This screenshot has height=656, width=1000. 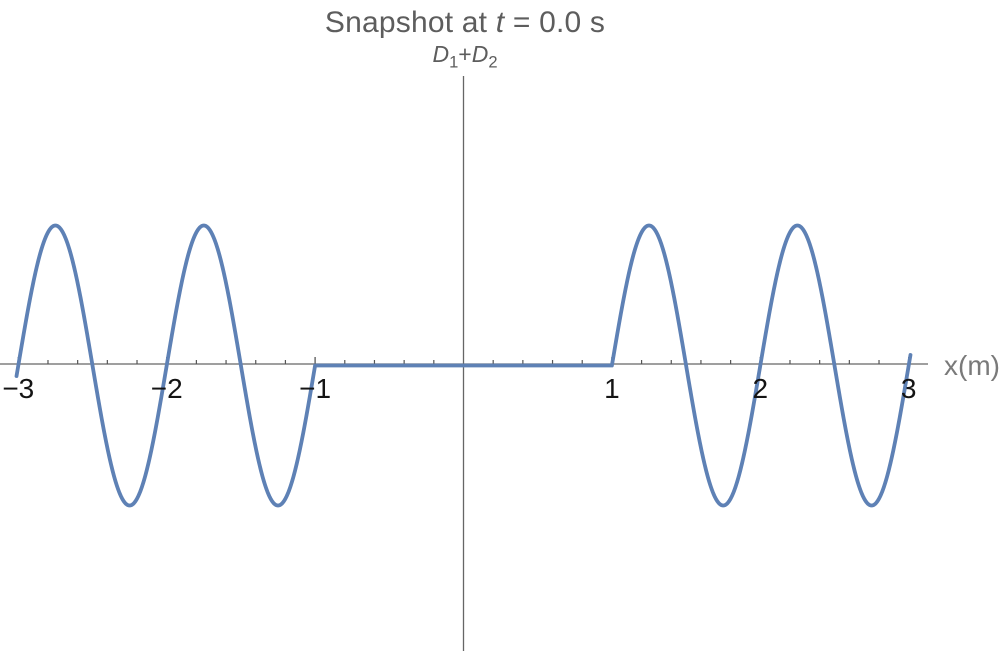 I want to click on x-tick-label: −2, so click(x=166, y=388).